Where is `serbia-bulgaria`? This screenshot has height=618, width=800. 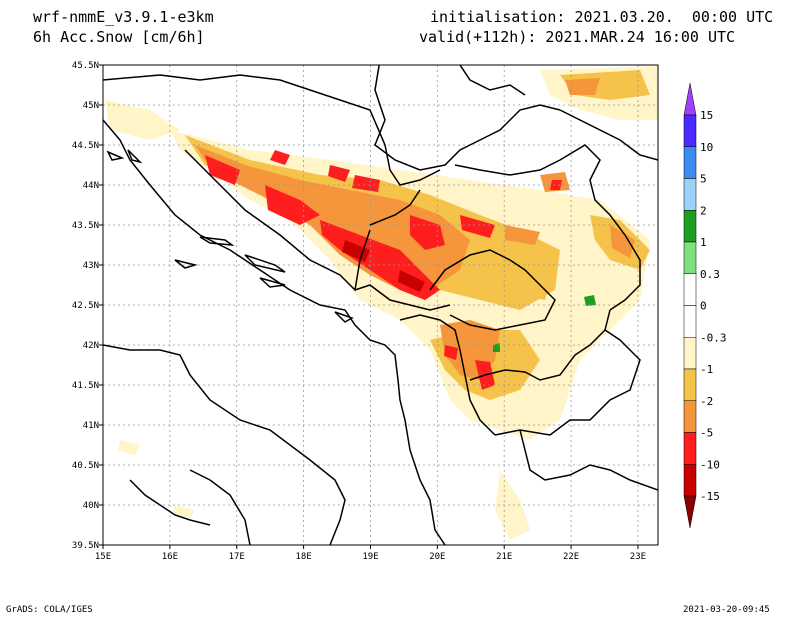
serbia-bulgaria is located at coordinates (547, 227).